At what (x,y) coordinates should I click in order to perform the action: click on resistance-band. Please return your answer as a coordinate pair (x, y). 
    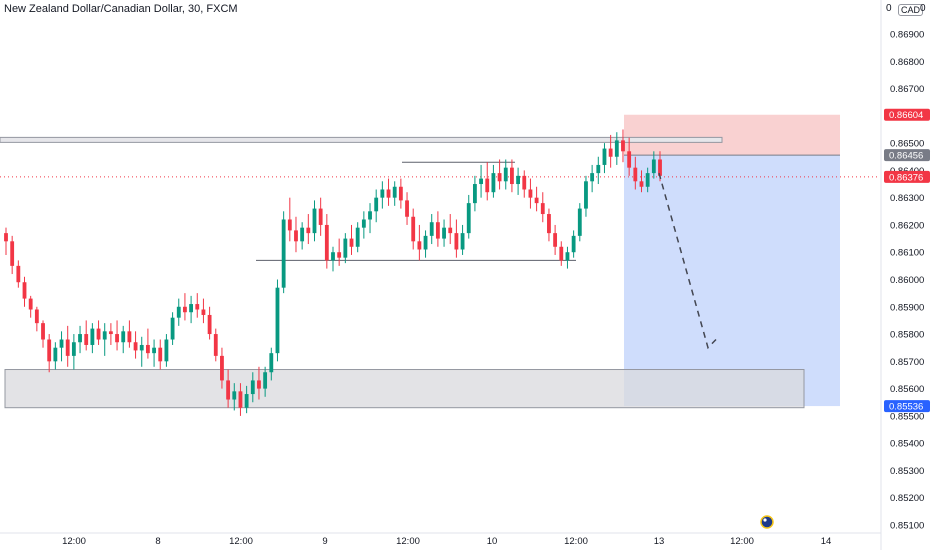
    Looking at the image, I should click on (361, 139).